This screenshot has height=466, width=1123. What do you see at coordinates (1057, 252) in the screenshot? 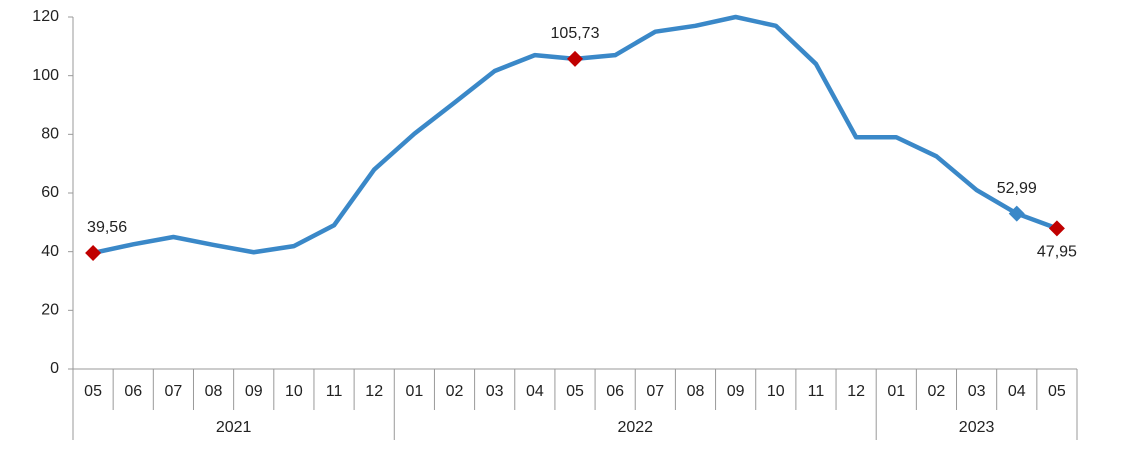
I see `data-label: 47,95` at bounding box center [1057, 252].